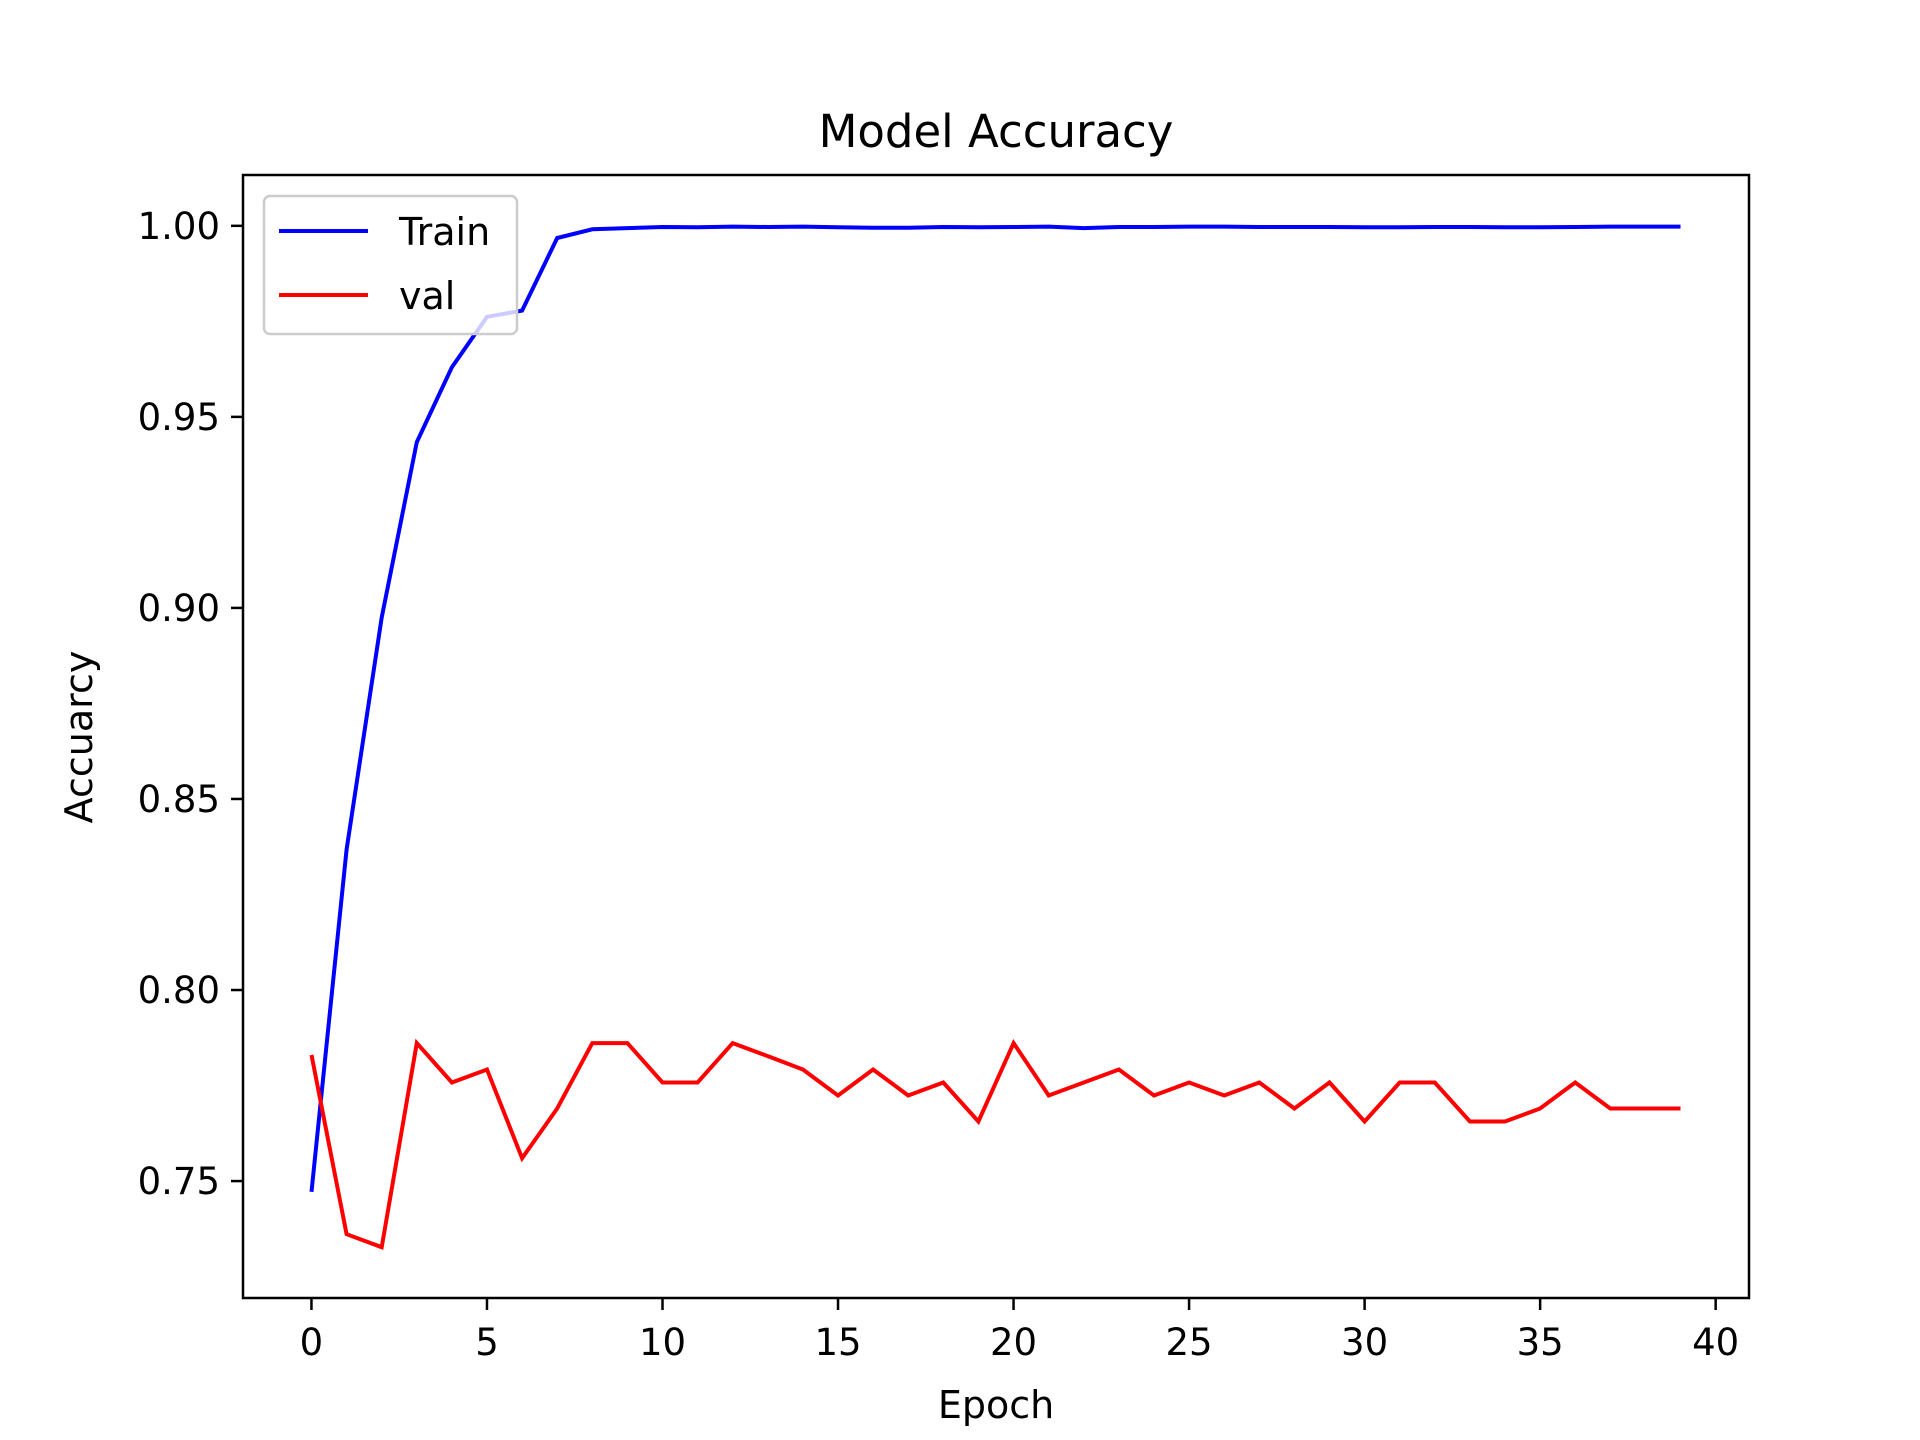 This screenshot has width=1920, height=1440. What do you see at coordinates (312, 1342) in the screenshot?
I see `x-tick-label: 0` at bounding box center [312, 1342].